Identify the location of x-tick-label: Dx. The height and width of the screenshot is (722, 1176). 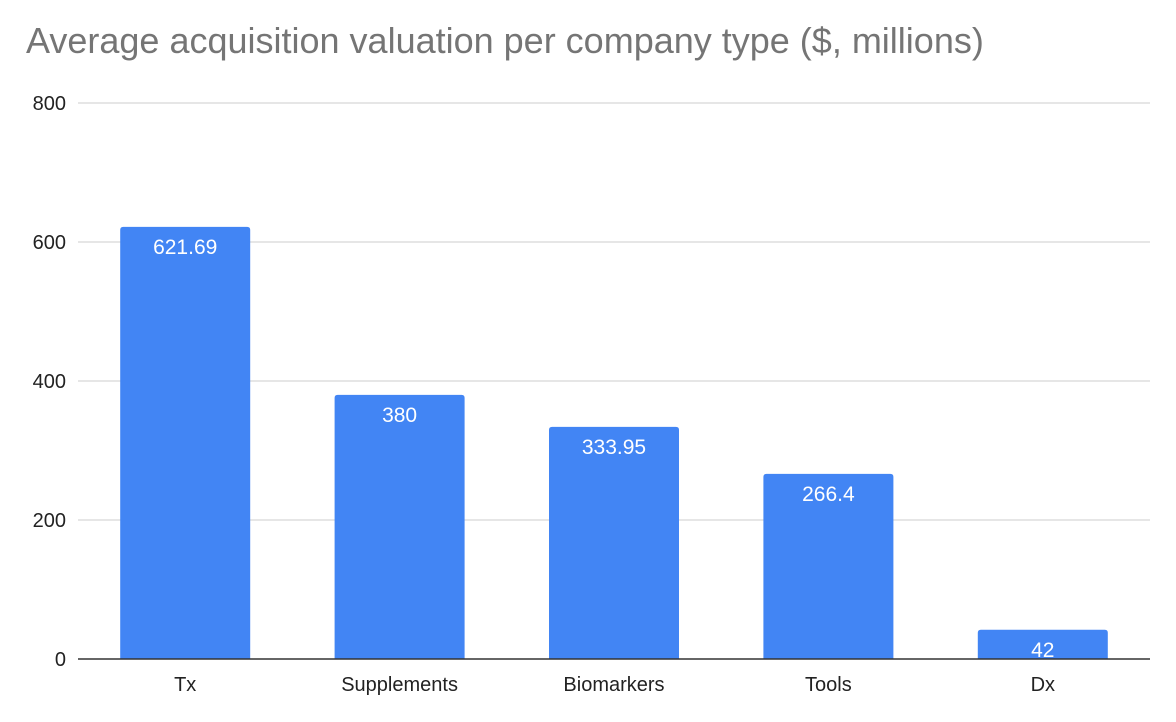
(1043, 685).